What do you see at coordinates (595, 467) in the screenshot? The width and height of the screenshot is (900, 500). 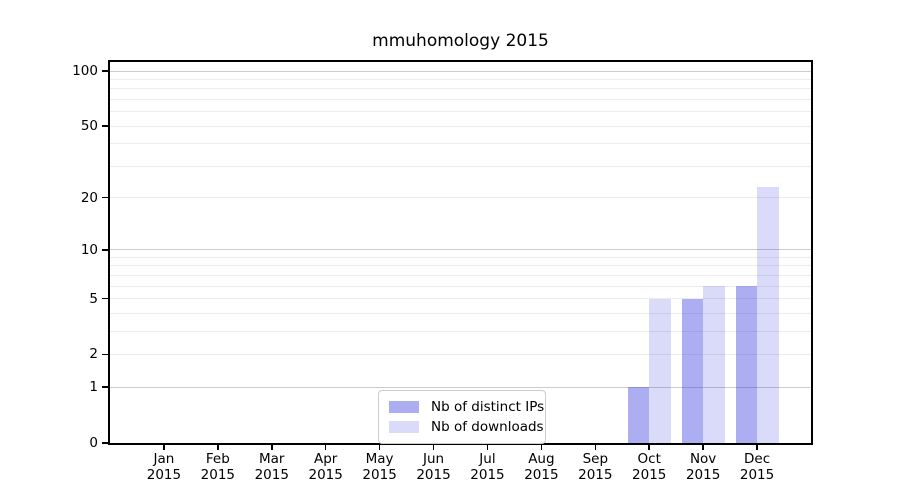 I see `x-tick-label-sep-2015: Sep 2015` at bounding box center [595, 467].